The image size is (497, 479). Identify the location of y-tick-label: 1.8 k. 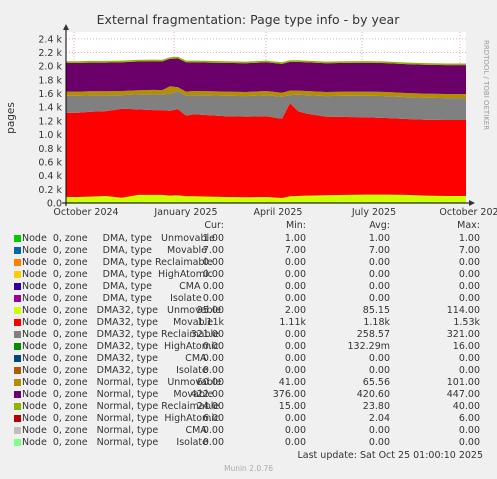
(50, 80).